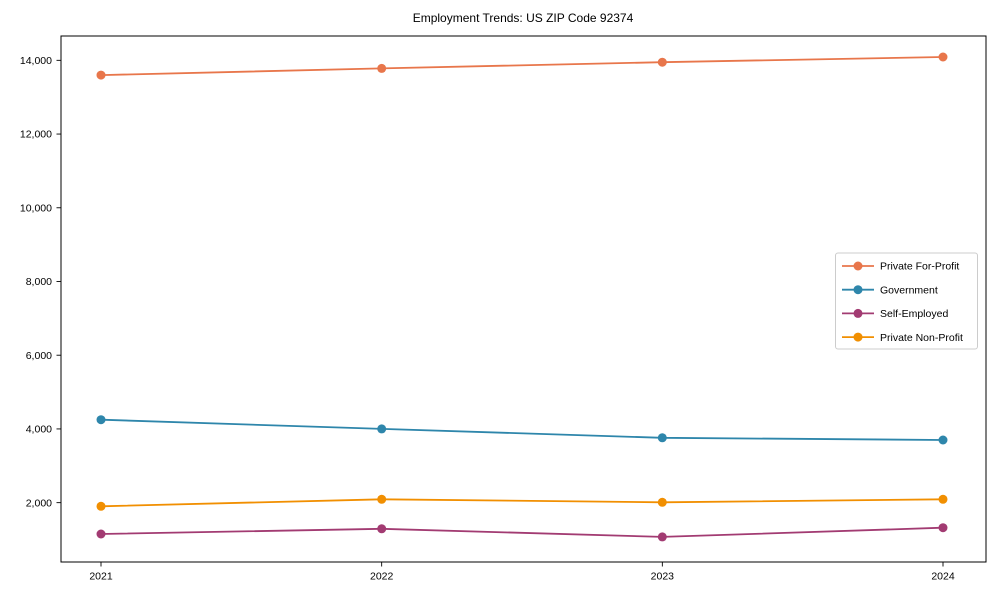 The image size is (1000, 600). I want to click on y-axis-tick-label: 12,000, so click(36, 135).